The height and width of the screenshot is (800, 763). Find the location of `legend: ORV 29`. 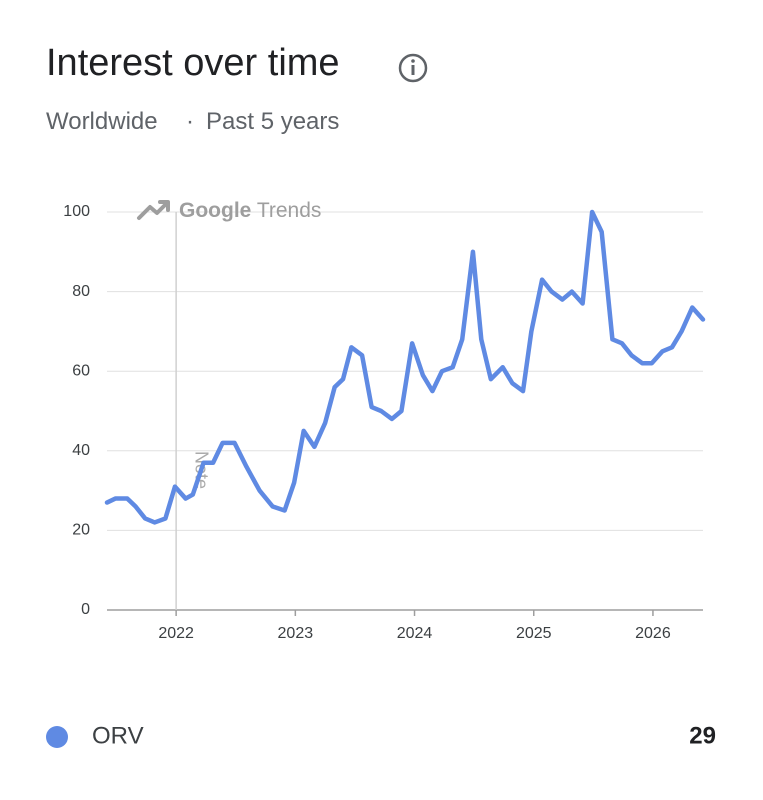

legend: ORV 29 is located at coordinates (381, 735).